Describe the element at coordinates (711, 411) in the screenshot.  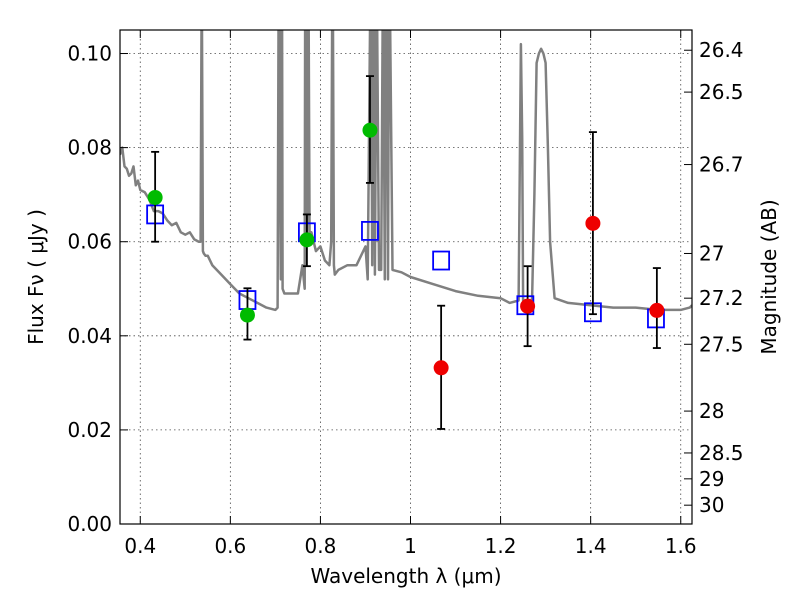
I see `right-tick-label: 28` at that location.